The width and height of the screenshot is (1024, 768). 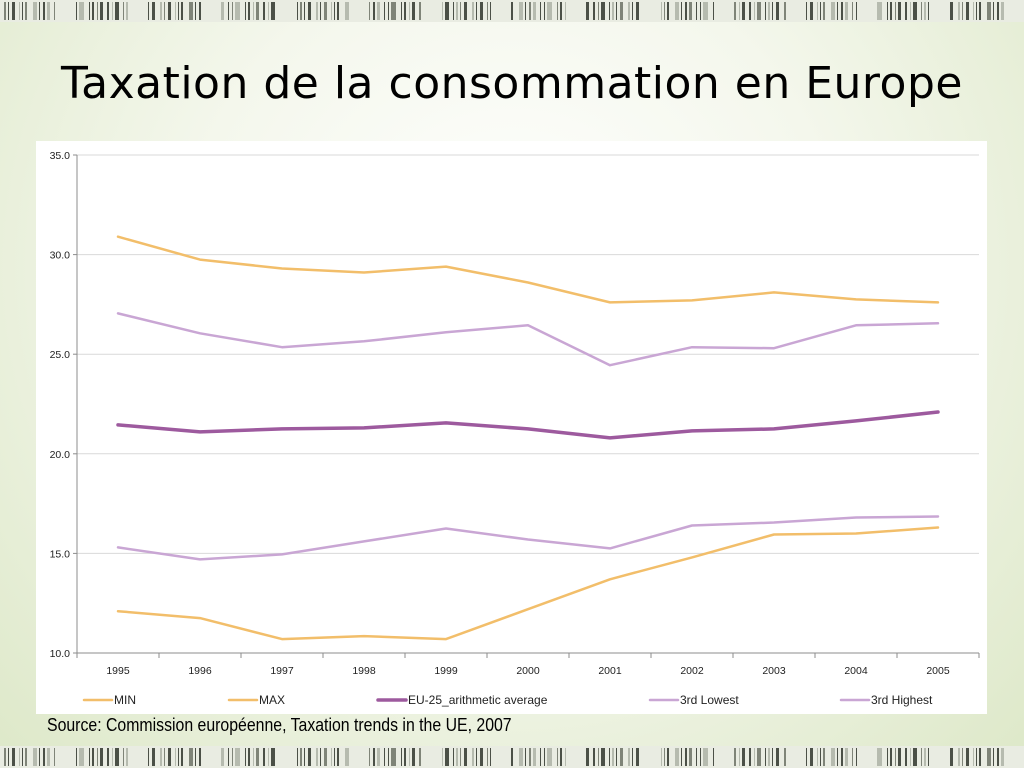 What do you see at coordinates (528, 671) in the screenshot?
I see `x-tick-label: 2000` at bounding box center [528, 671].